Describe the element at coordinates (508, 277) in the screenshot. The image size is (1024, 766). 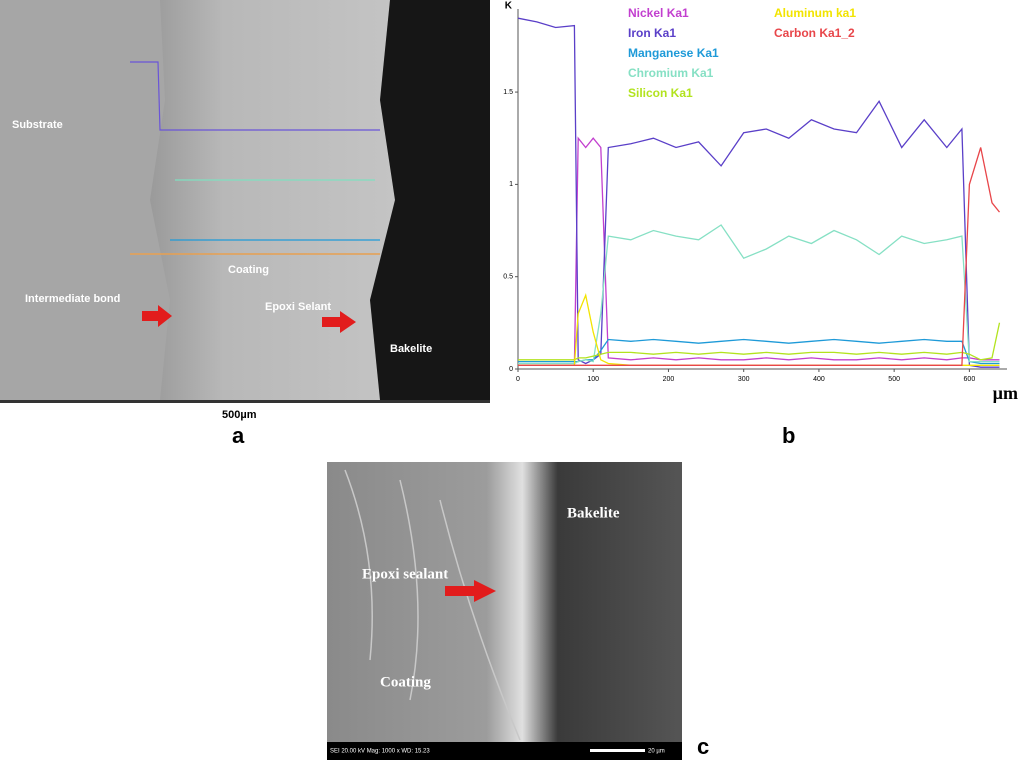
I see `y-tick-label: 0.5` at that location.